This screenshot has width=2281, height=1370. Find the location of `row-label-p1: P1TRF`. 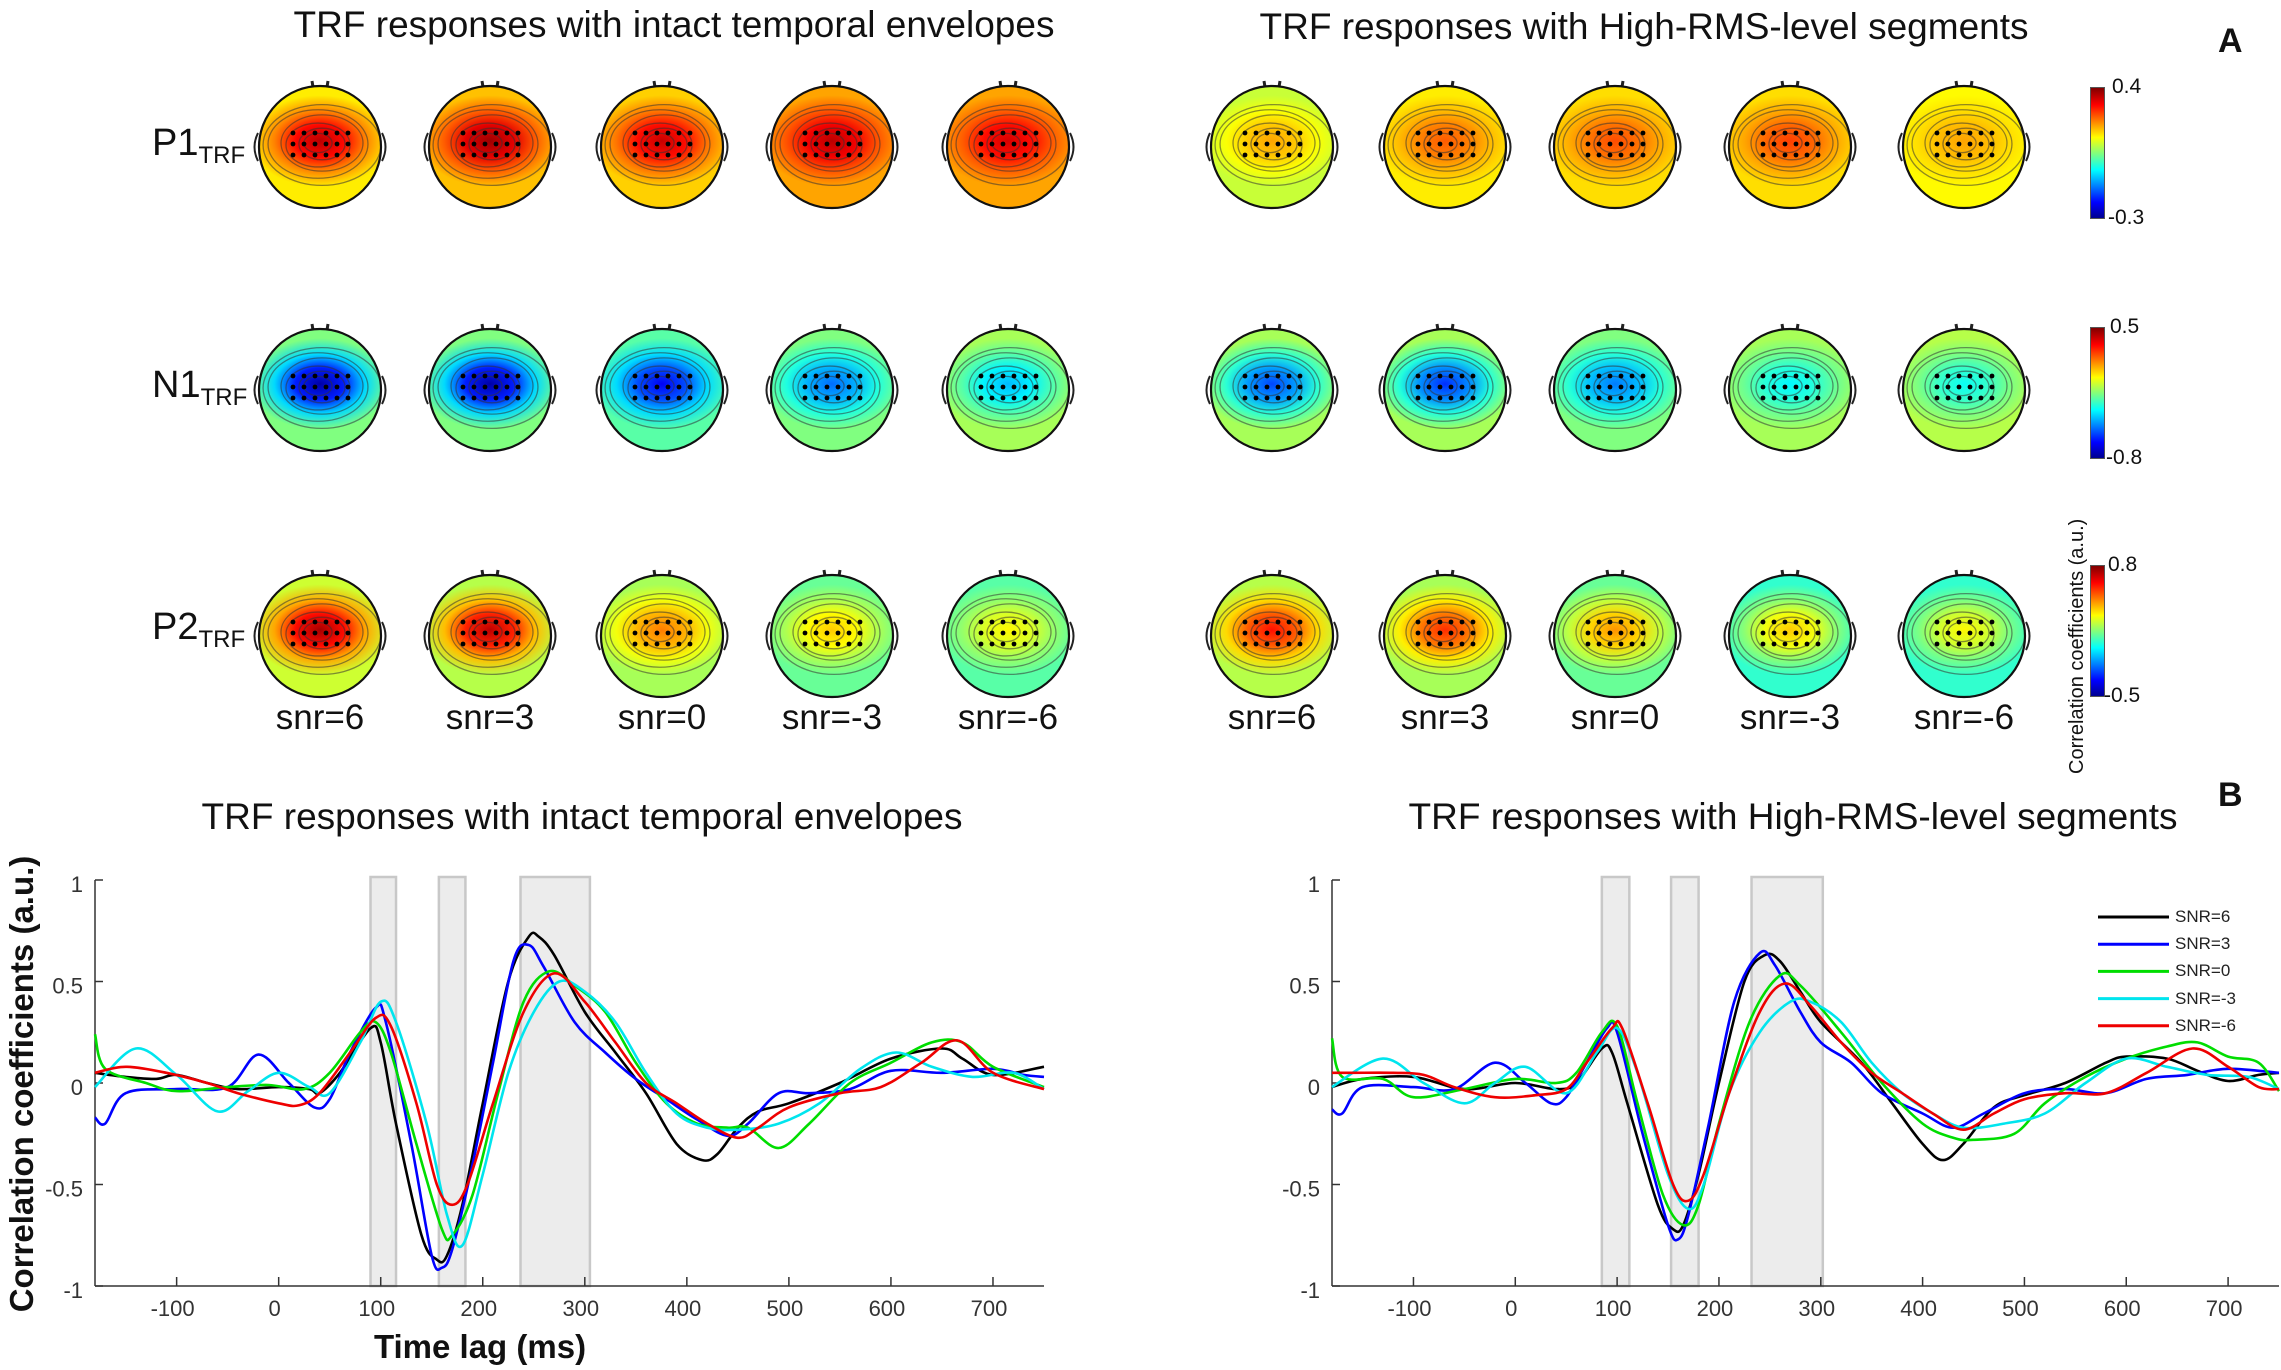

row-label-p1: P1TRF is located at coordinates (198, 146).